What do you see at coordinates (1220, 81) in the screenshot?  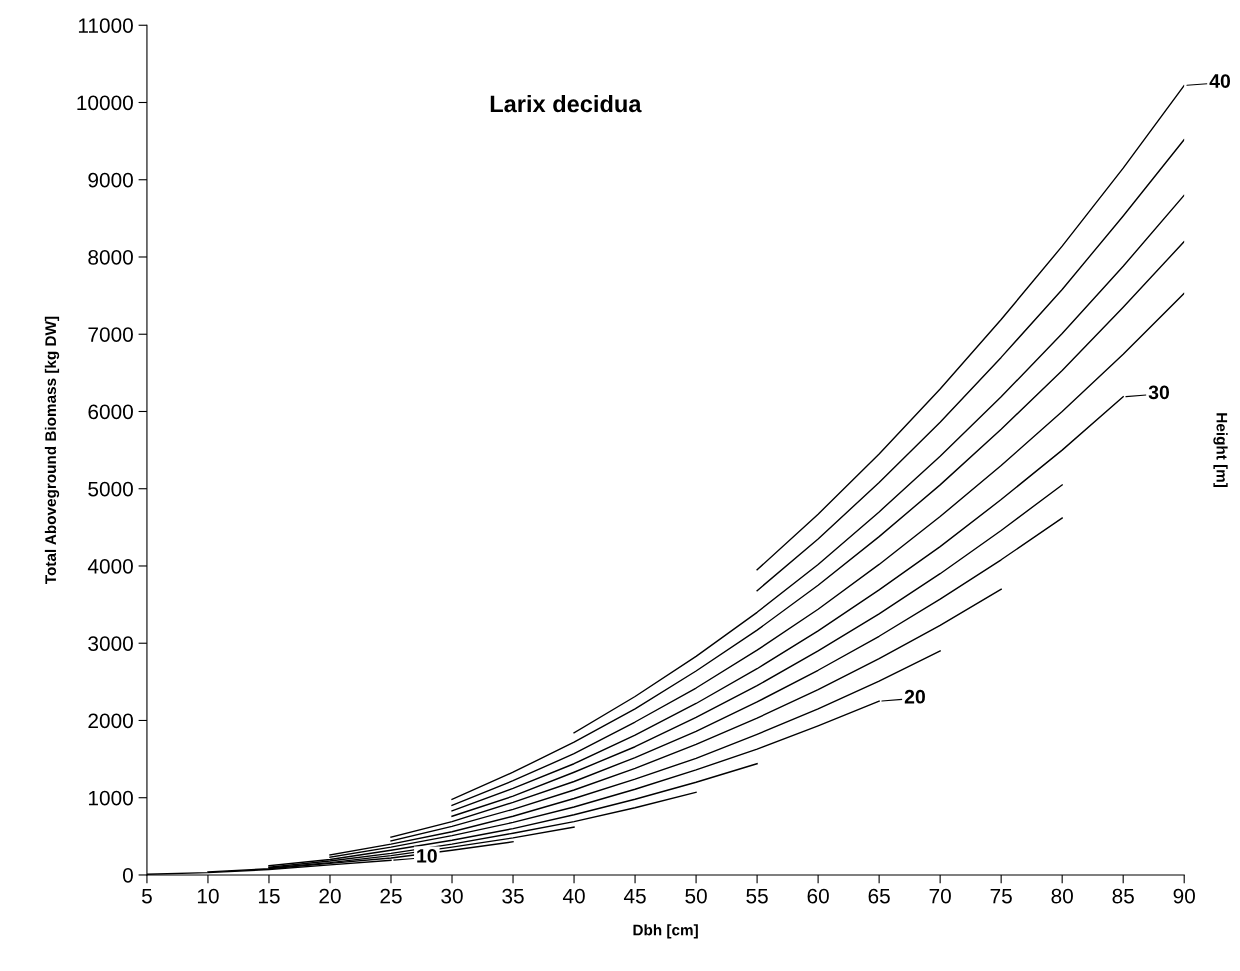 I see `annotation: 40` at bounding box center [1220, 81].